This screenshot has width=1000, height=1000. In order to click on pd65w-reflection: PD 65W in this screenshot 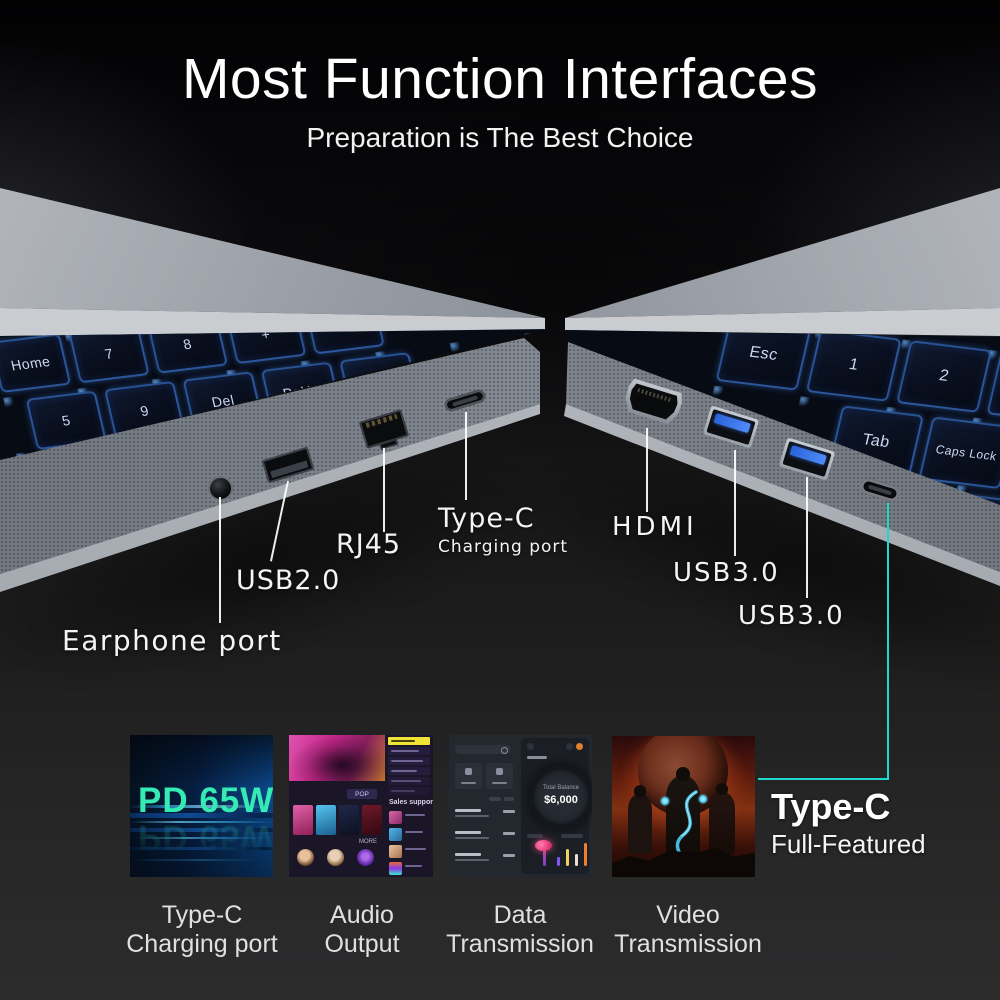, I will do `click(205, 837)`.